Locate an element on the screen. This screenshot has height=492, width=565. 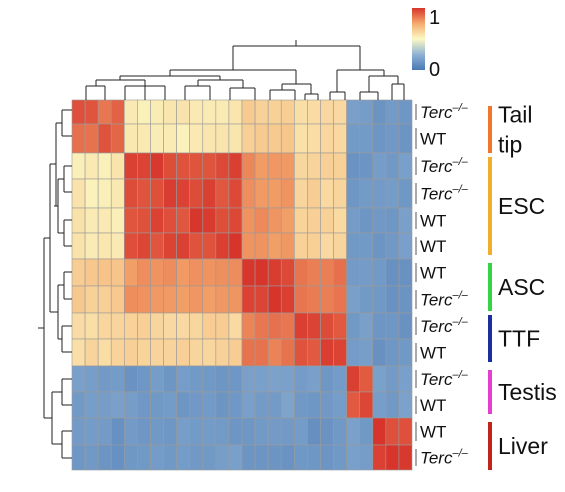
group-label: TTF is located at coordinates (519, 339).